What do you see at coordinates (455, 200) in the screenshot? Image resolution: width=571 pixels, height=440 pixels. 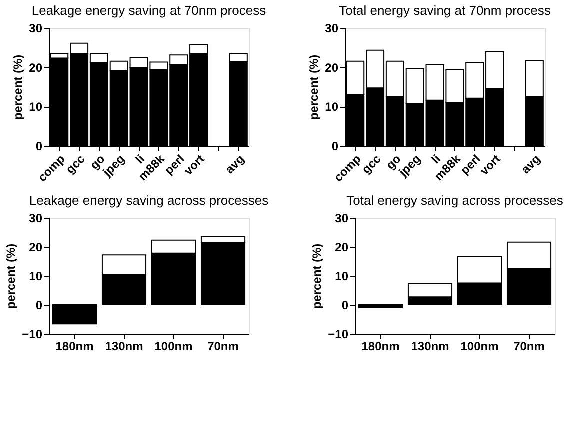 I see `chart-title: Total energy saving across processes` at bounding box center [455, 200].